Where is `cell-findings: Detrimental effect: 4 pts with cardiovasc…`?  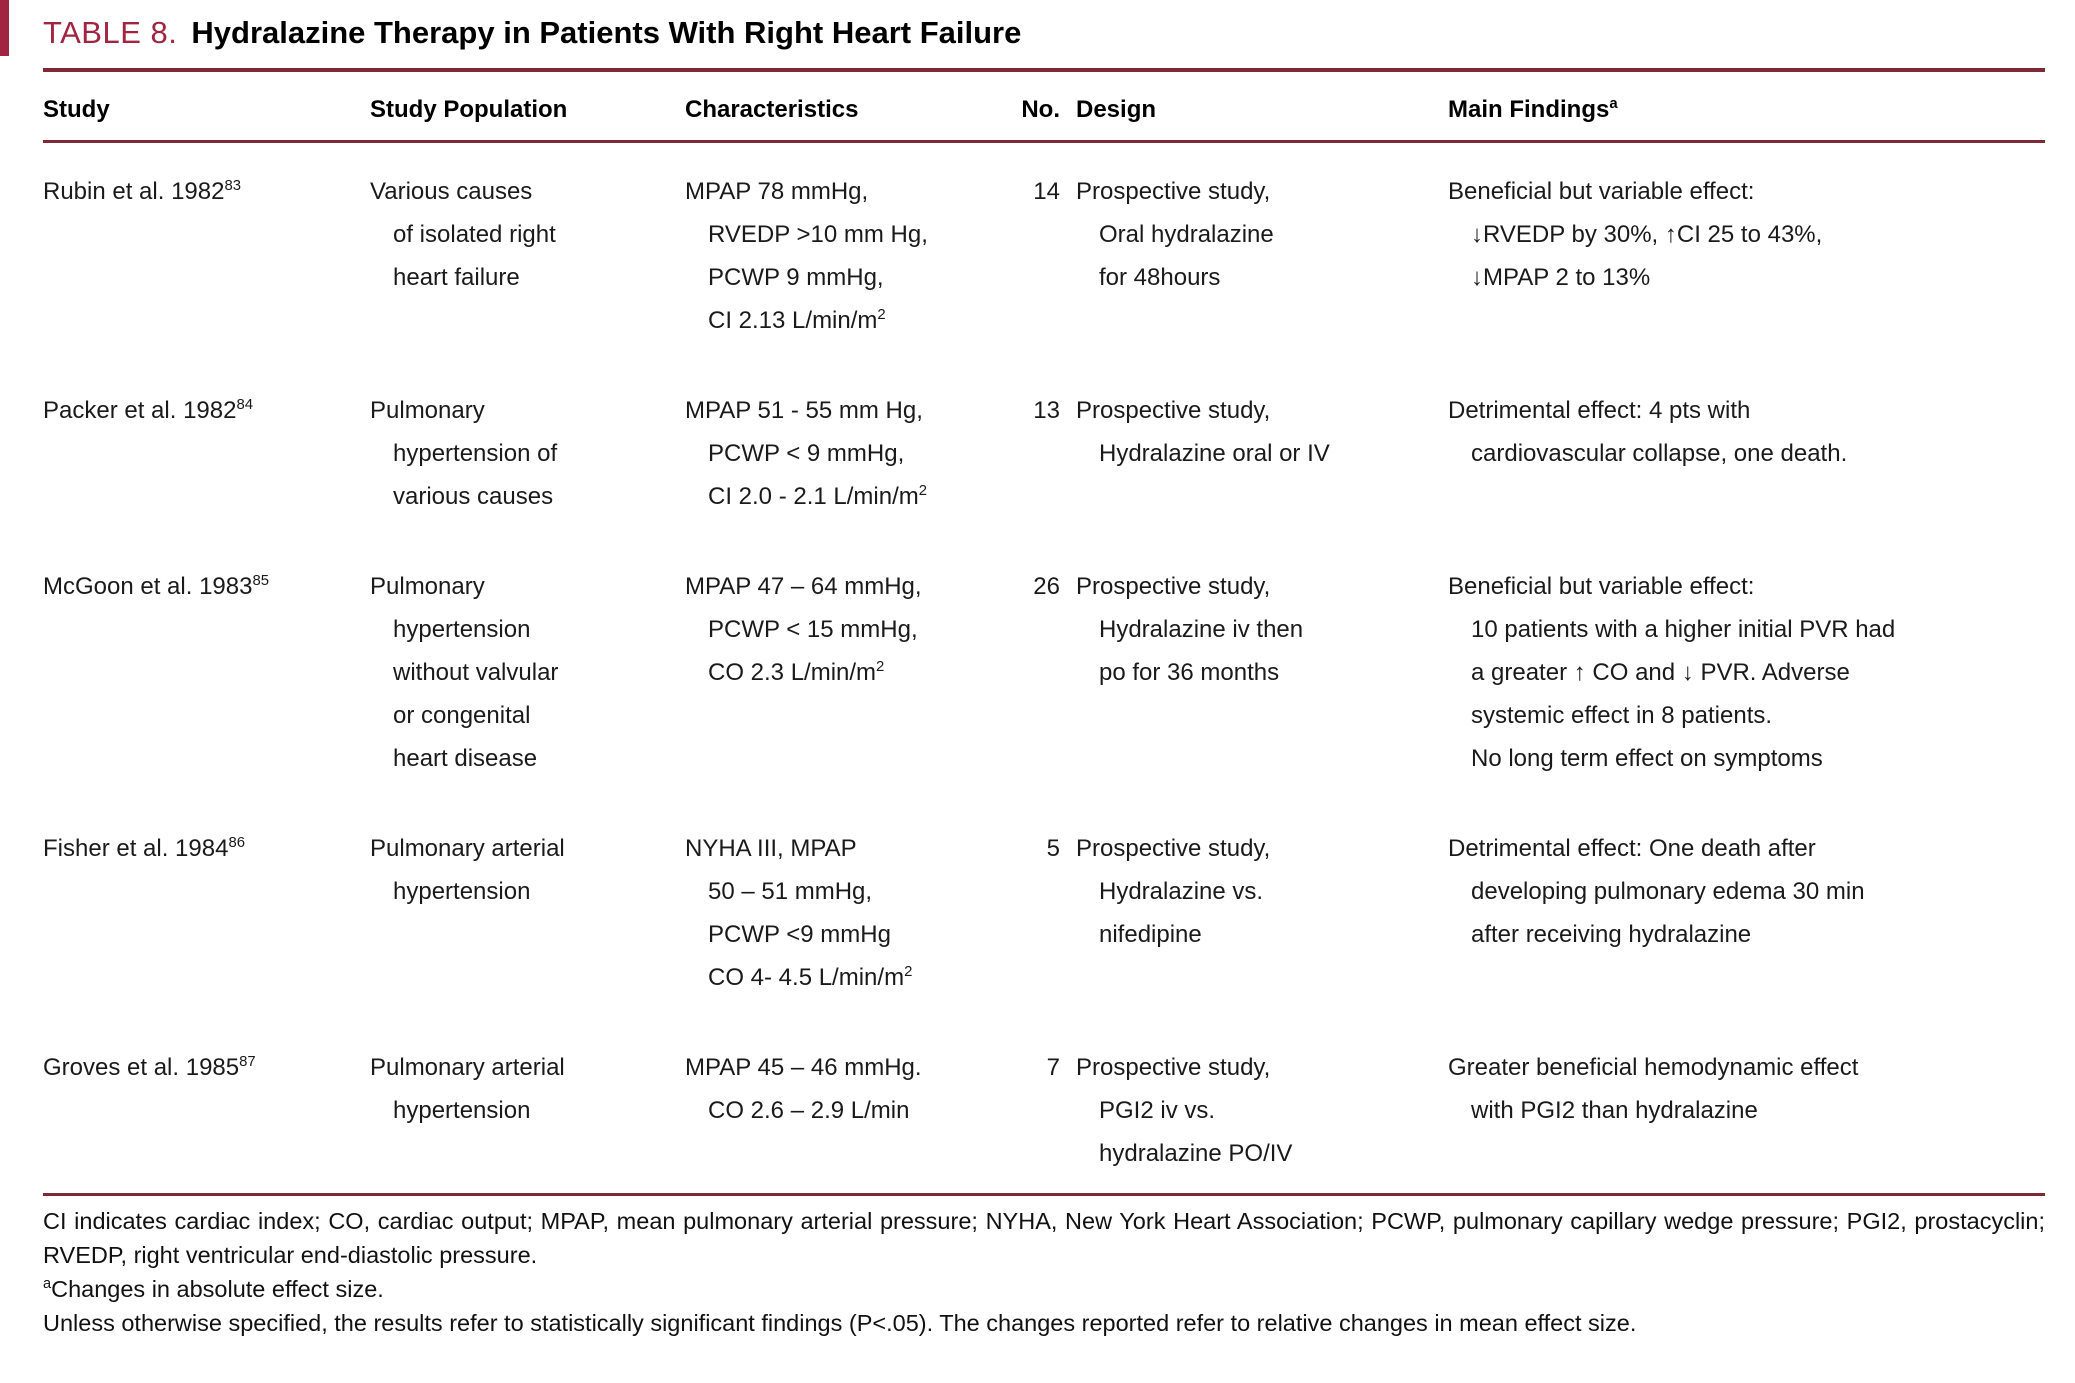 cell-findings: Detrimental effect: 4 pts with cardiovasc… is located at coordinates (1746, 453).